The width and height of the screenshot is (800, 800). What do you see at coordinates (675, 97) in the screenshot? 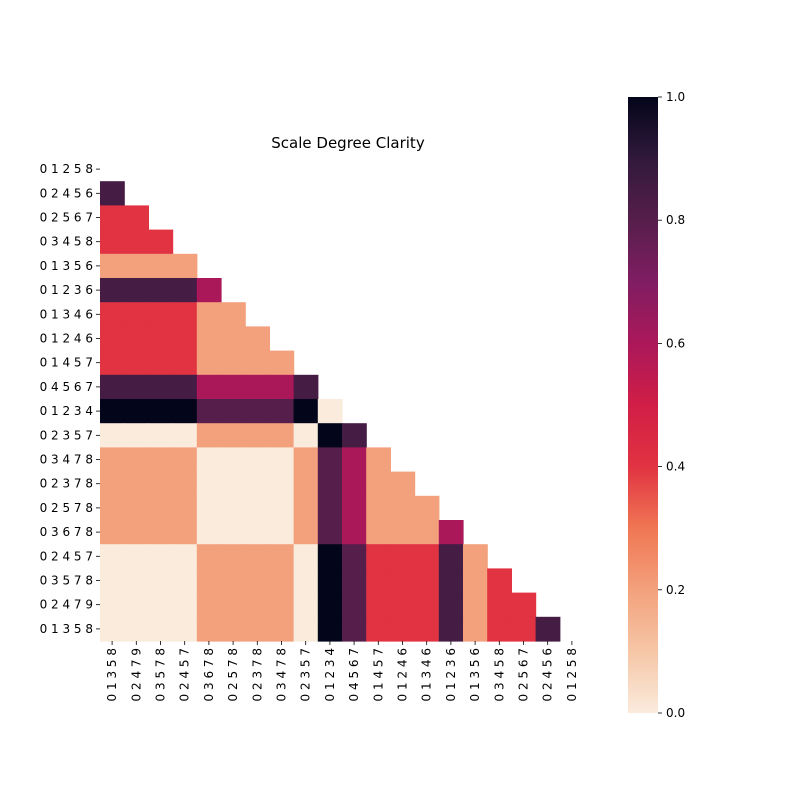
I see `colorbar-tick-label: 1.0` at bounding box center [675, 97].